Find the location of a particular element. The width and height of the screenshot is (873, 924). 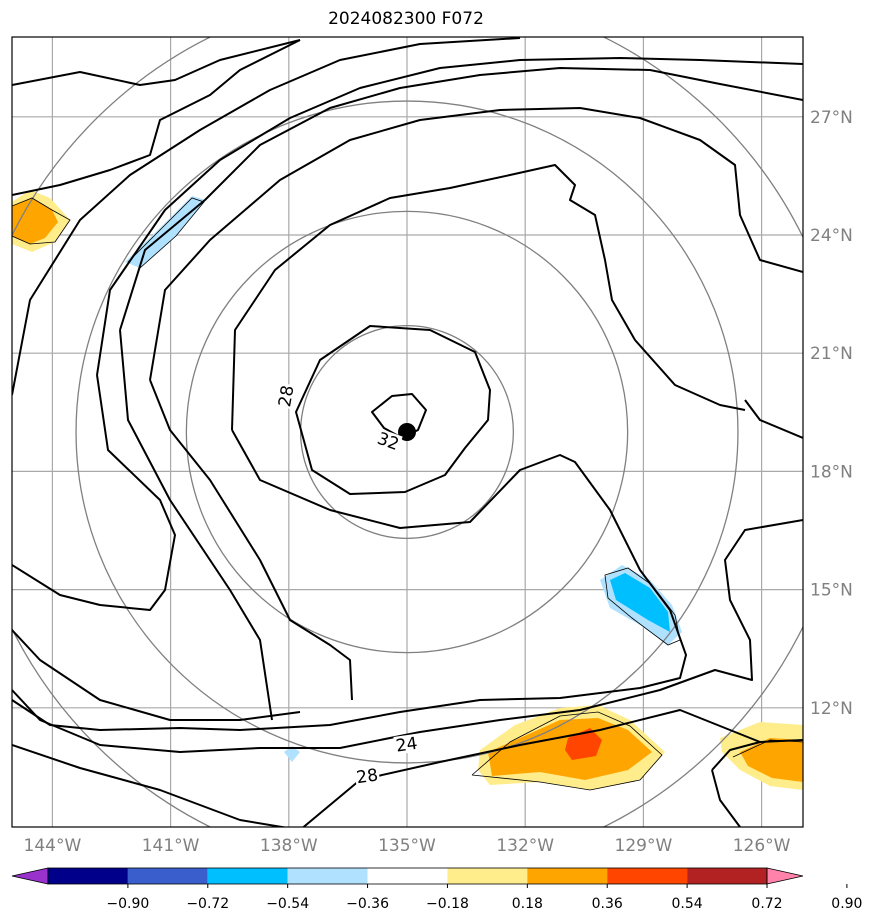

storm-center-marker is located at coordinates (407, 432).